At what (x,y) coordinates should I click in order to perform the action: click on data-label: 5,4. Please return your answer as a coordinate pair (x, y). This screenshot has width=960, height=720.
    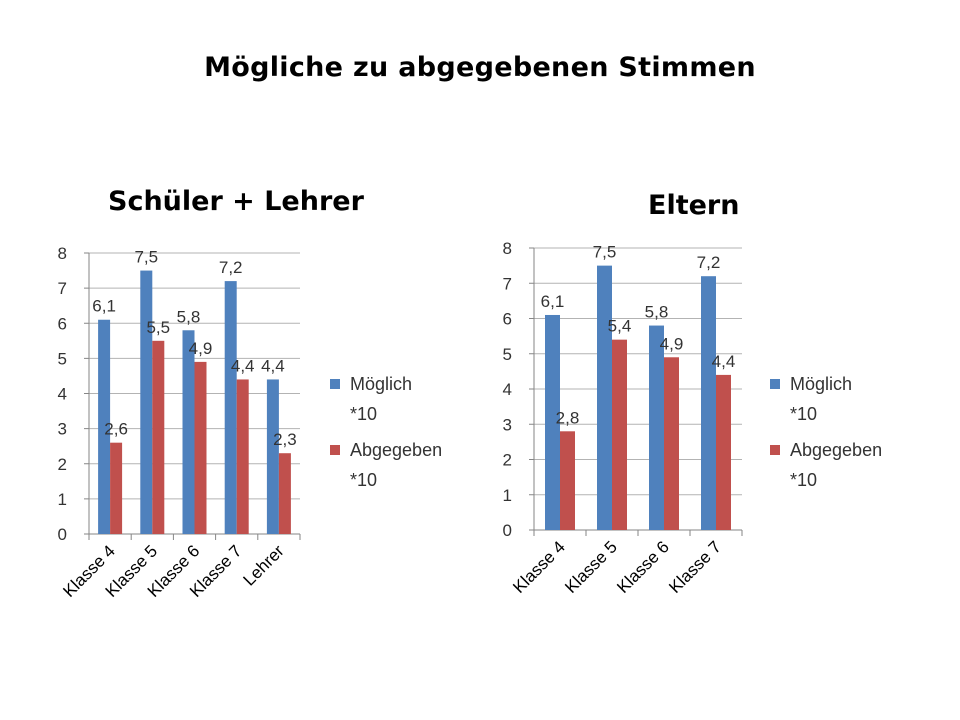
    Looking at the image, I should click on (620, 326).